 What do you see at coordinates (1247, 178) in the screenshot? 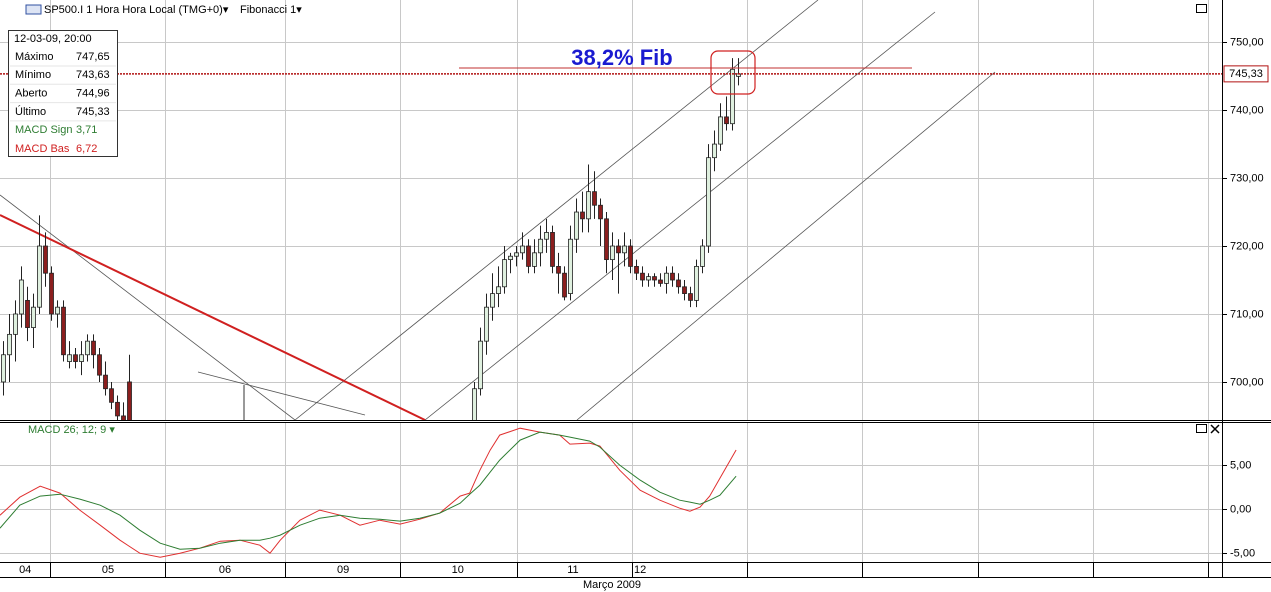
I see `y-tick-label: 730,00` at bounding box center [1247, 178].